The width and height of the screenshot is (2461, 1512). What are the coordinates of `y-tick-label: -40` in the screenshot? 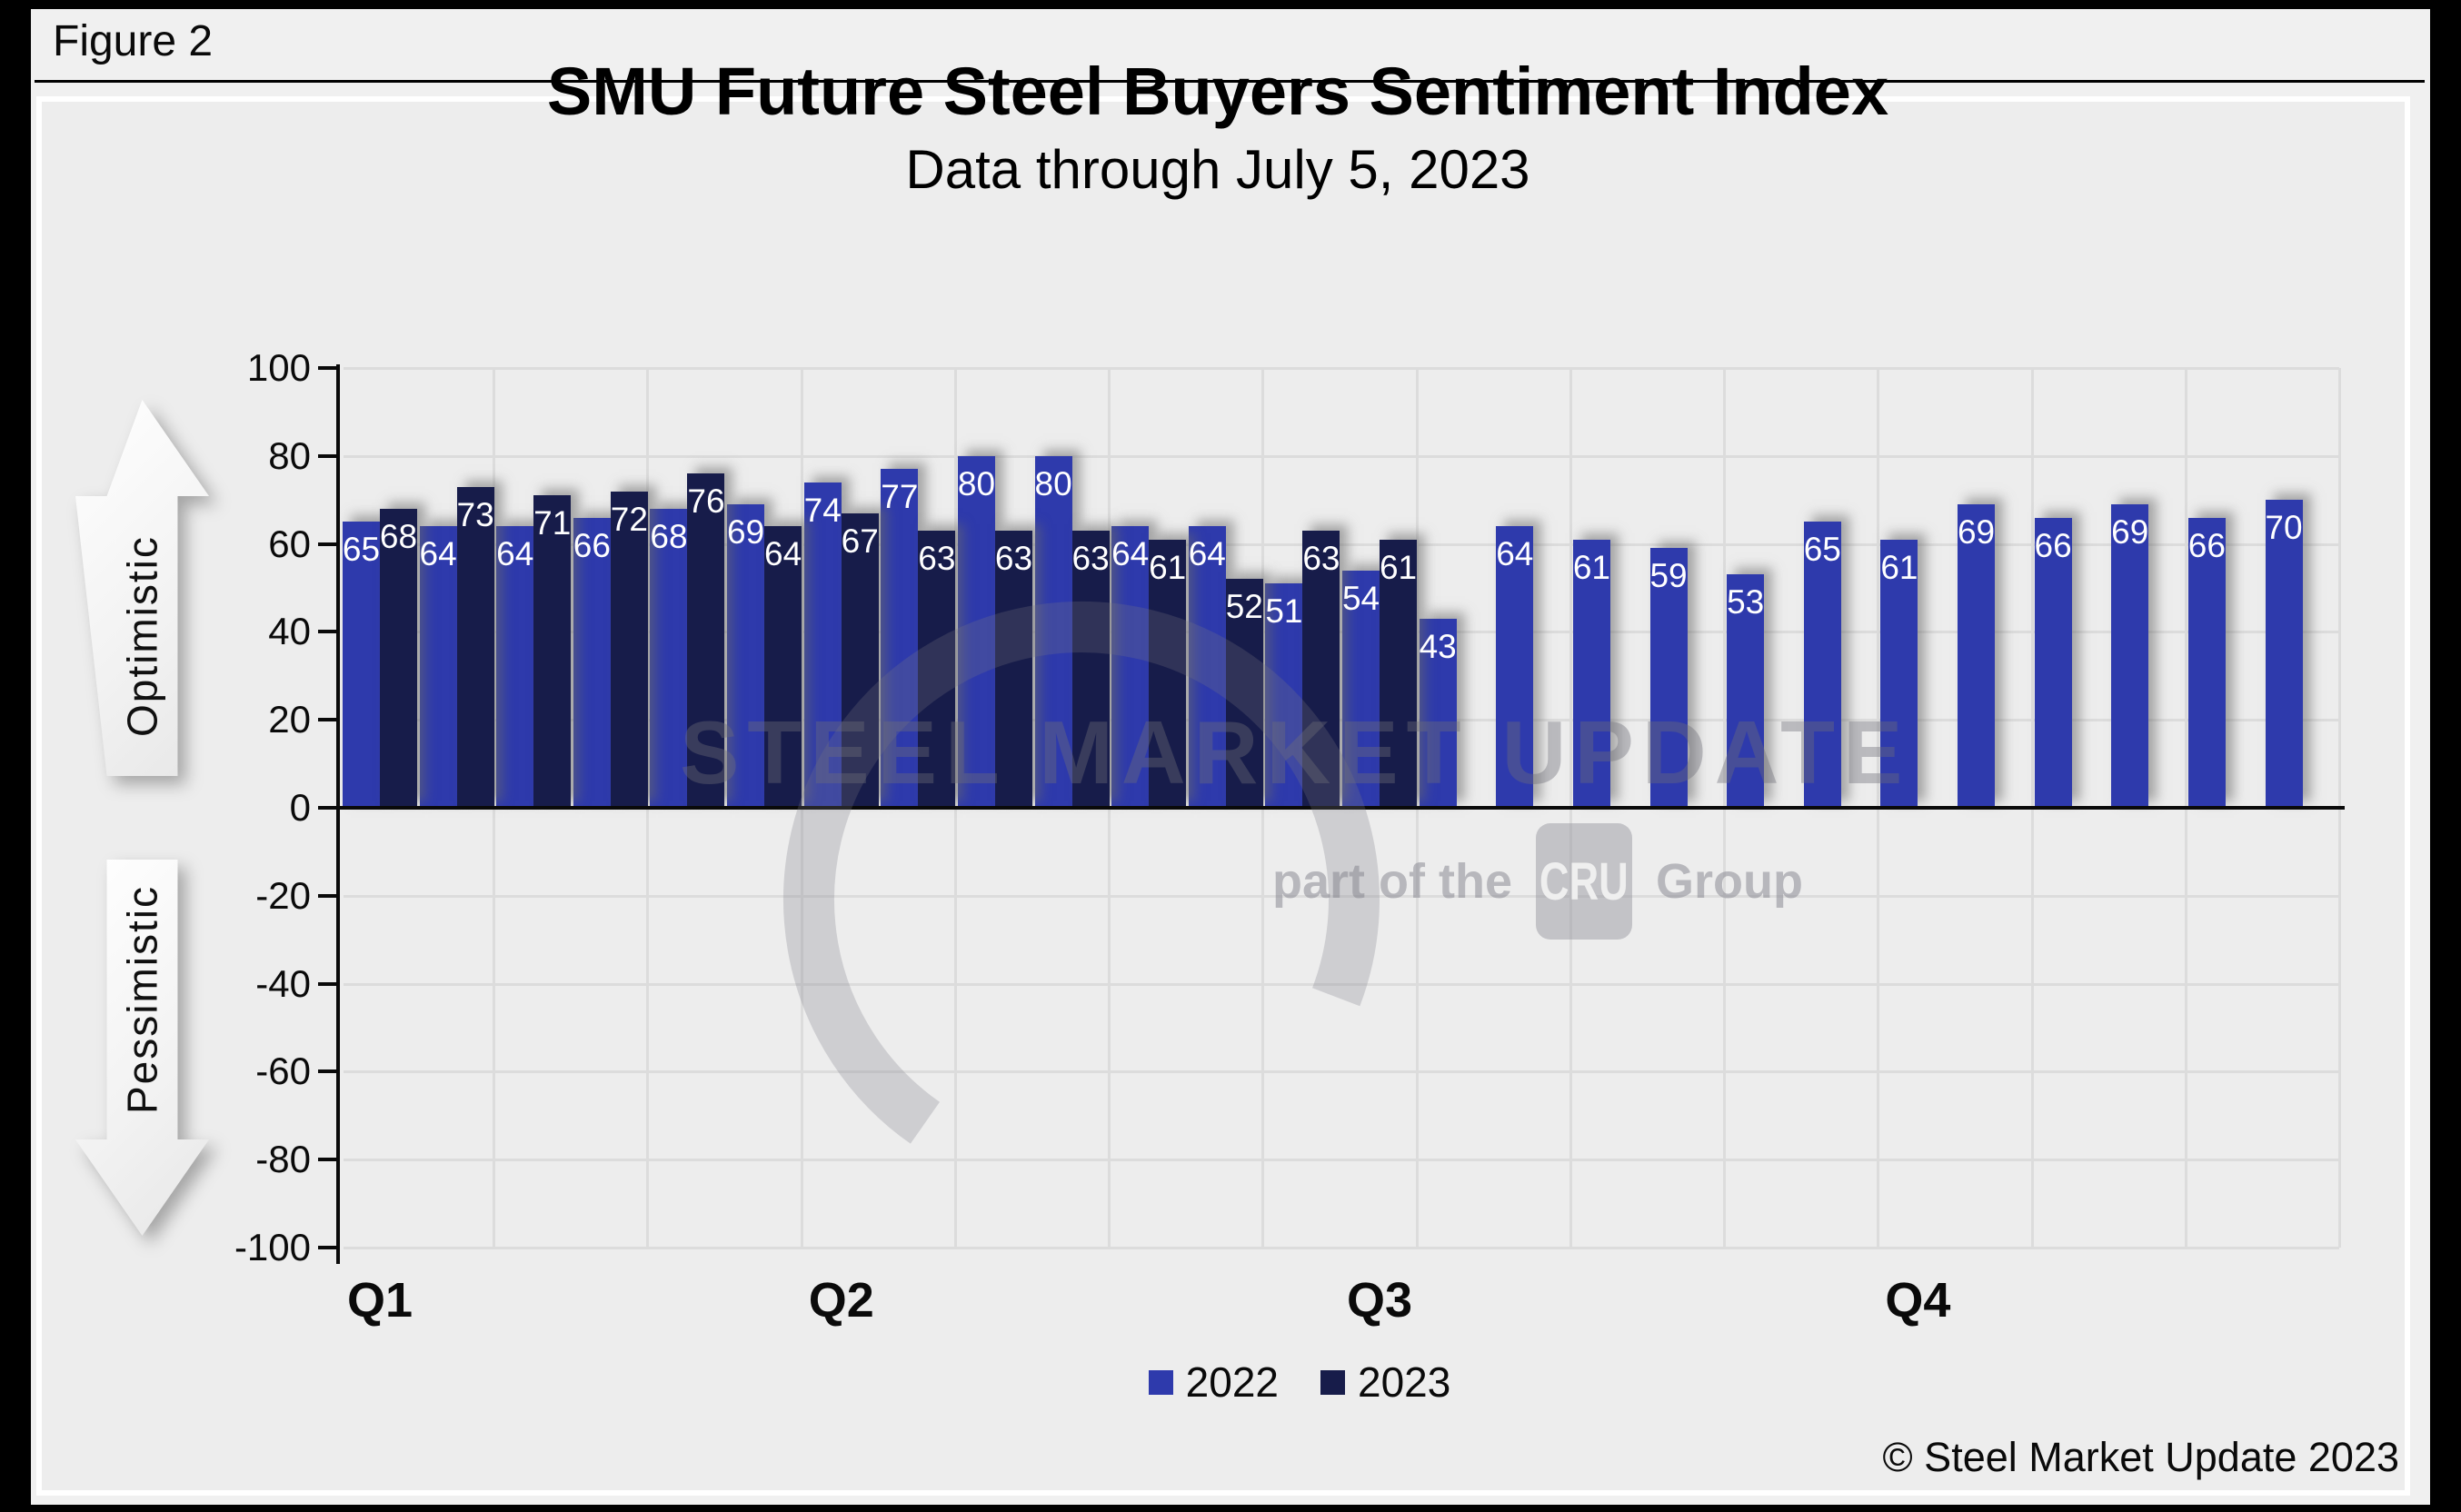 It's located at (283, 983).